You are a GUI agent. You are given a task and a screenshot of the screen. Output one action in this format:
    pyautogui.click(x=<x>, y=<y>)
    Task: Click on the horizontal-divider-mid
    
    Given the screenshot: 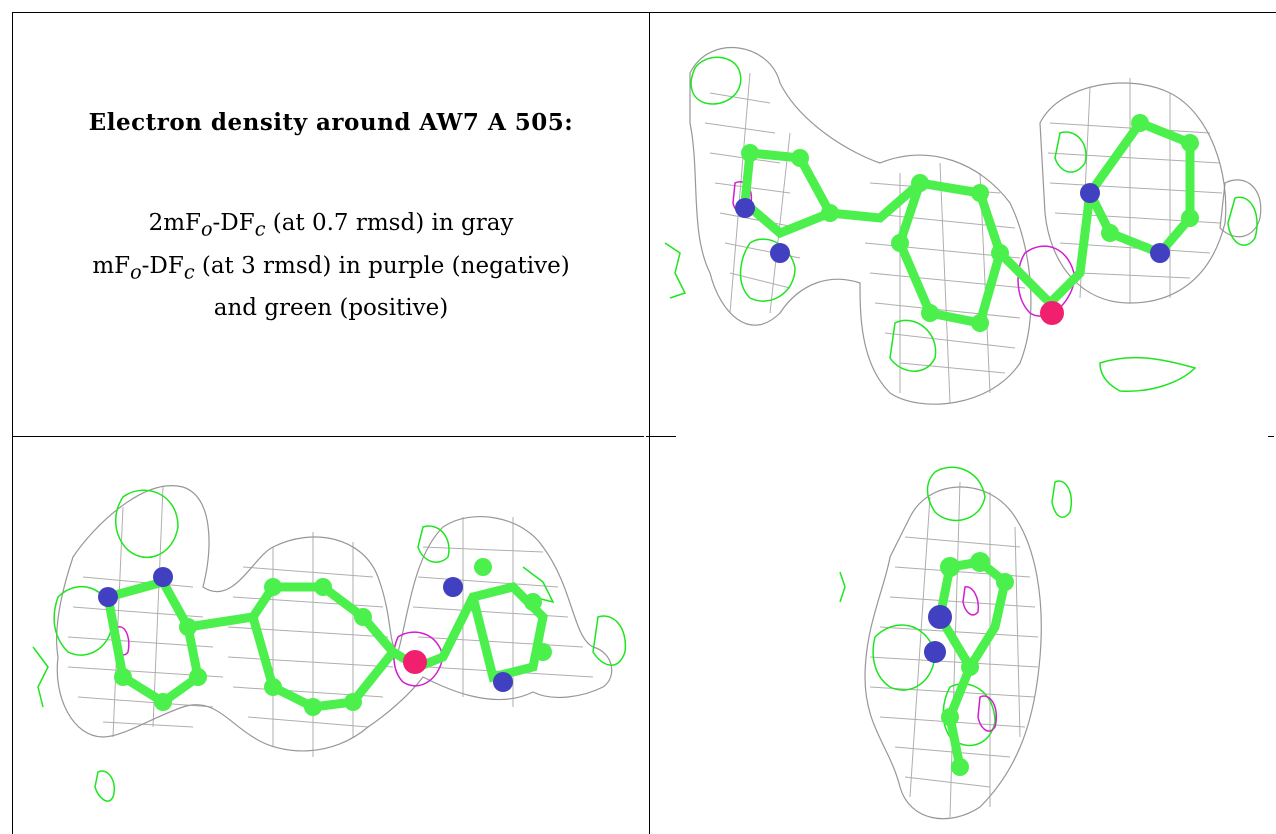 What is the action you would take?
    pyautogui.click(x=661, y=436)
    